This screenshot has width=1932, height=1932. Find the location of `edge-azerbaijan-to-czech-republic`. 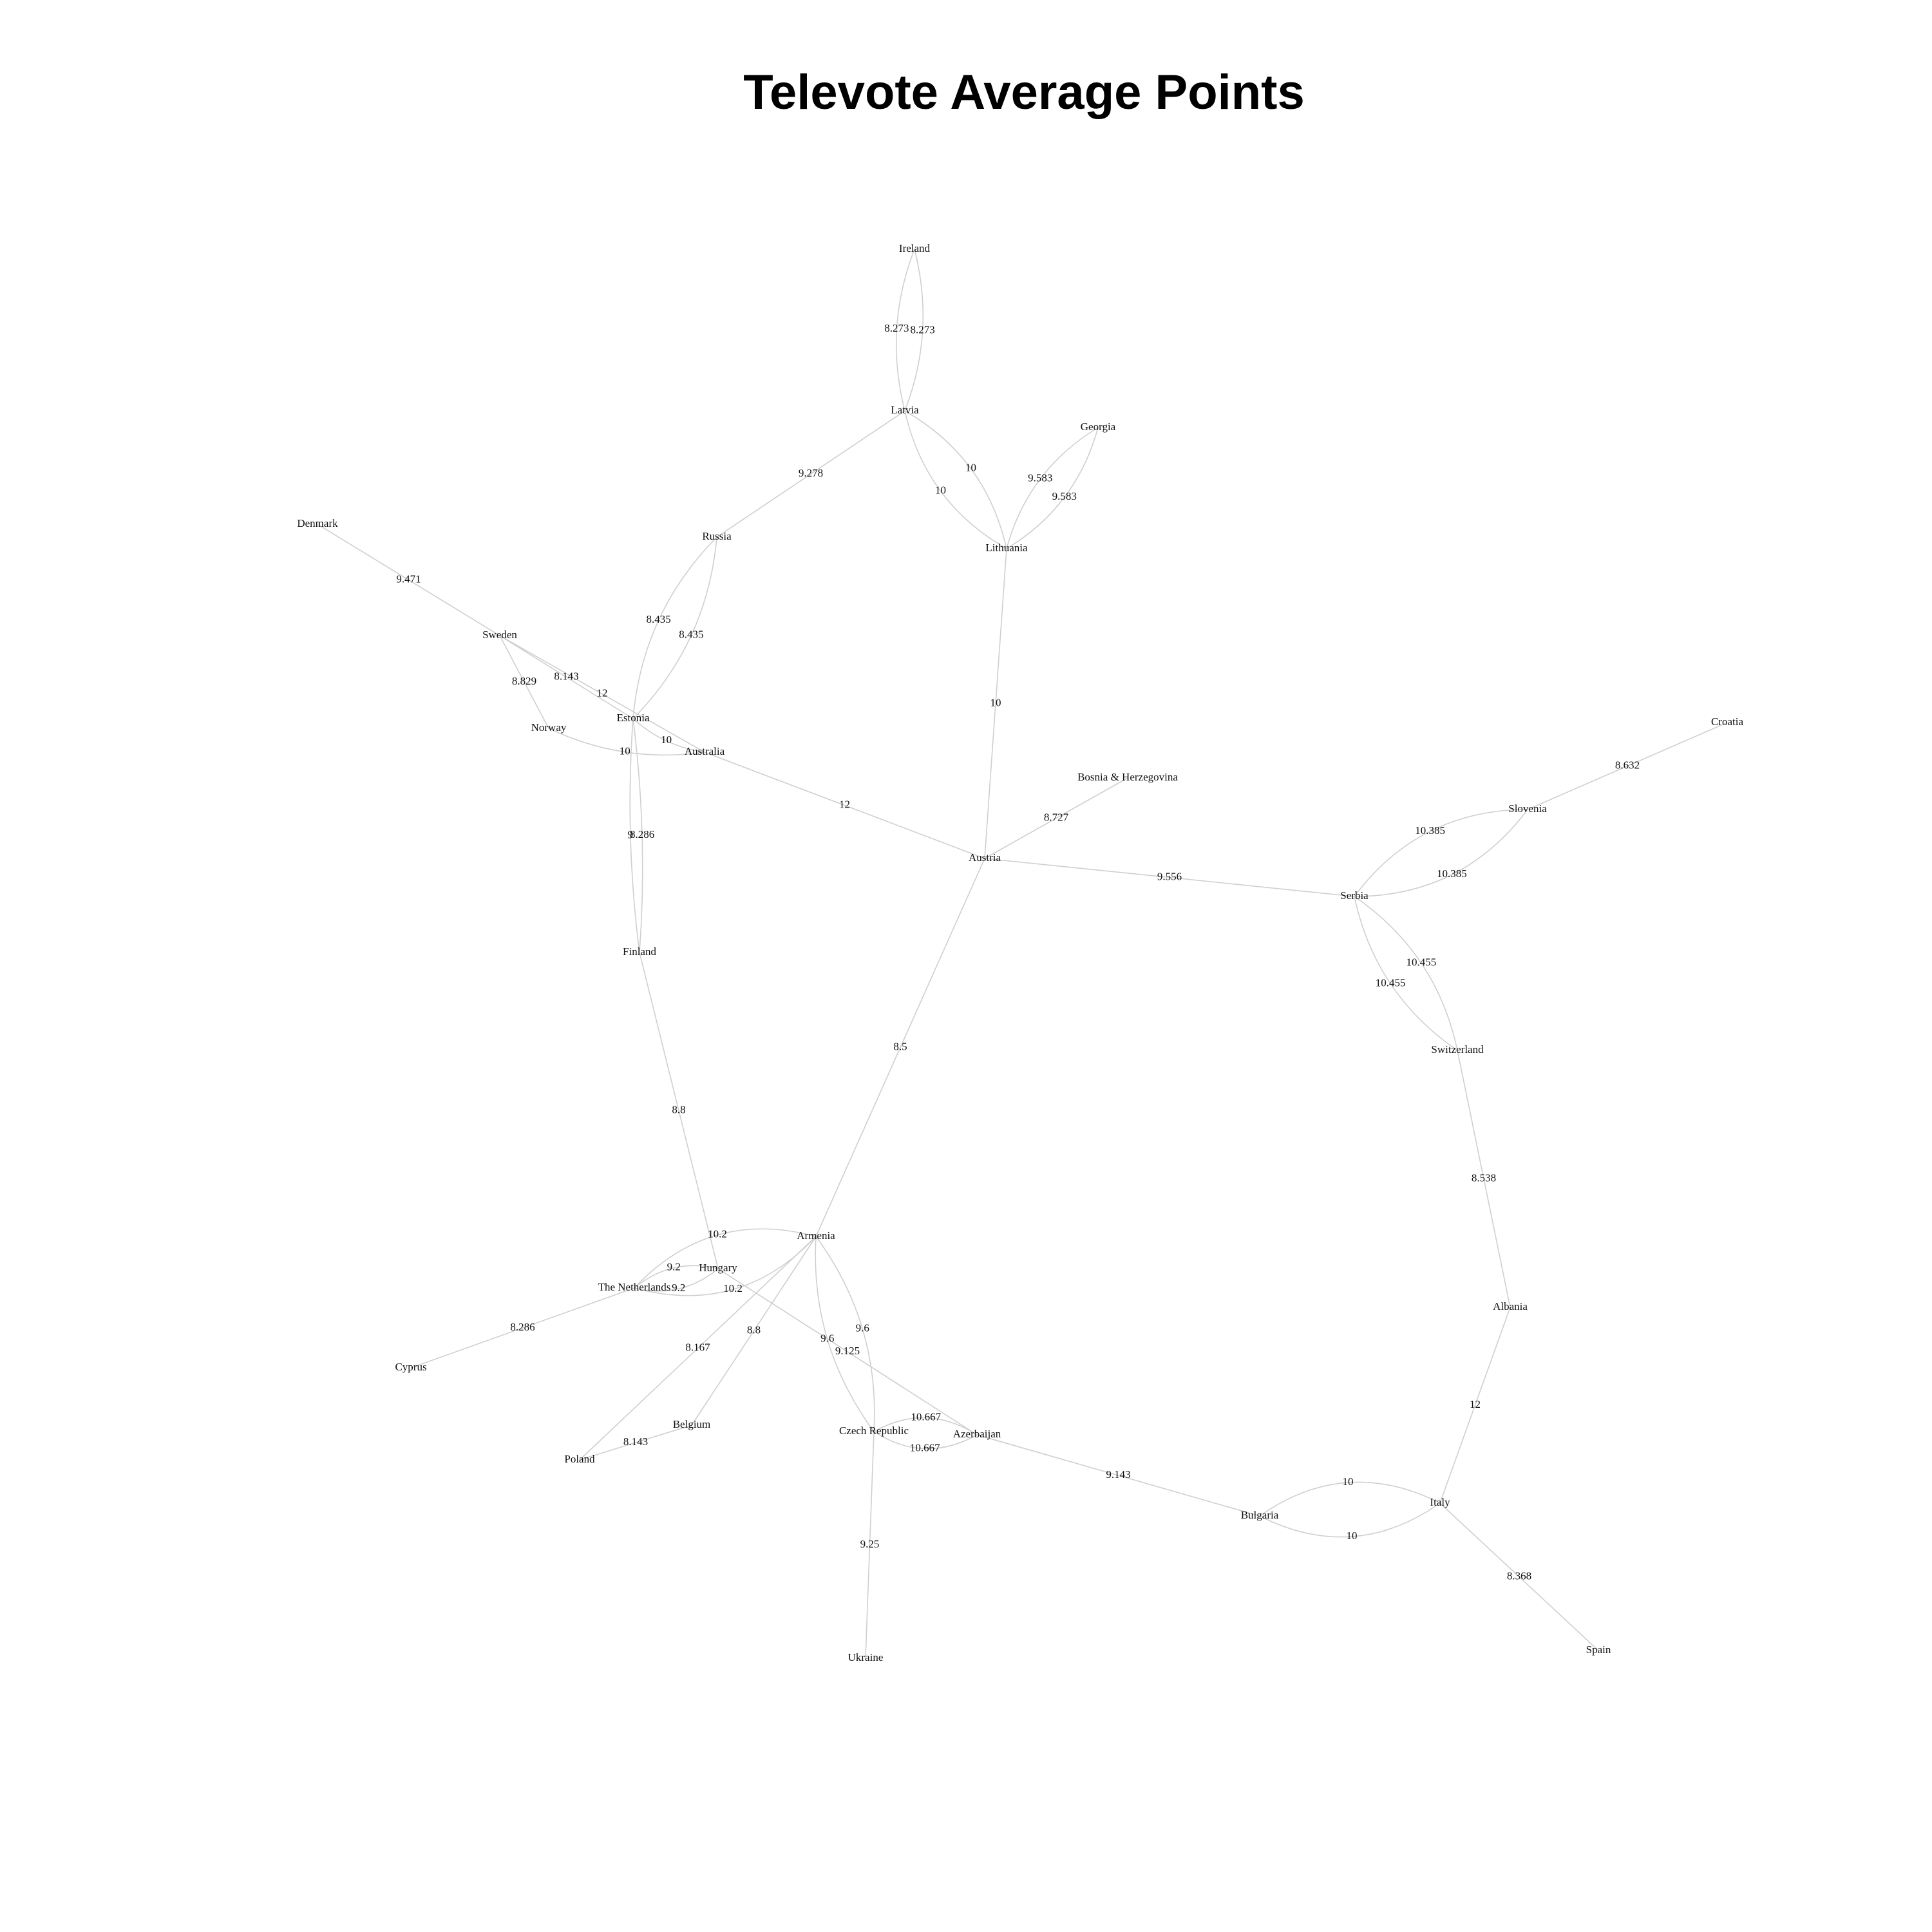

edge-azerbaijan-to-czech-republic is located at coordinates (925, 1440).